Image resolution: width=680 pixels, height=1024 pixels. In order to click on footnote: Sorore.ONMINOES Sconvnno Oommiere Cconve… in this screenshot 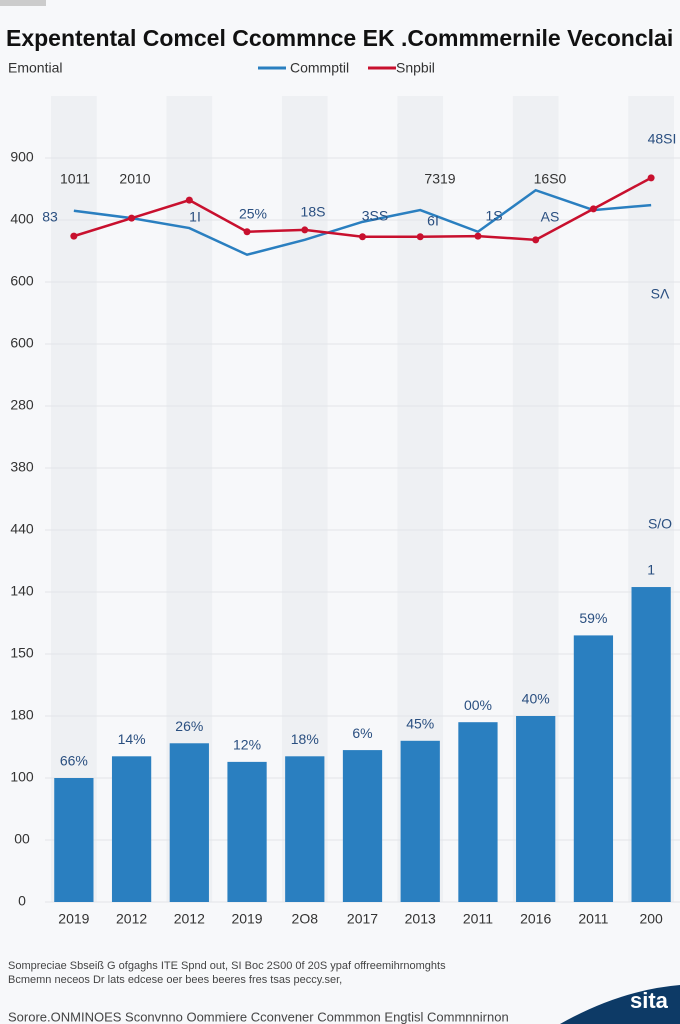, I will do `click(258, 1016)`.